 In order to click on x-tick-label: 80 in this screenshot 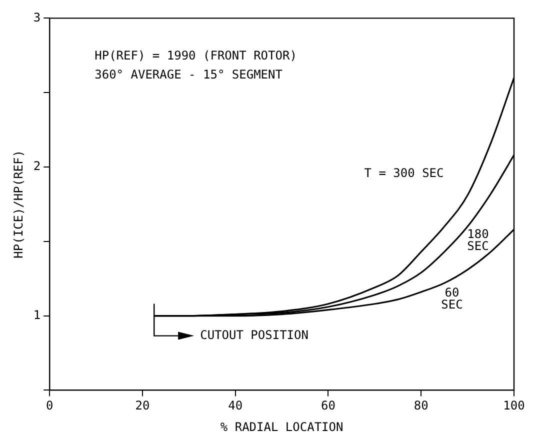, I will do `click(421, 405)`.